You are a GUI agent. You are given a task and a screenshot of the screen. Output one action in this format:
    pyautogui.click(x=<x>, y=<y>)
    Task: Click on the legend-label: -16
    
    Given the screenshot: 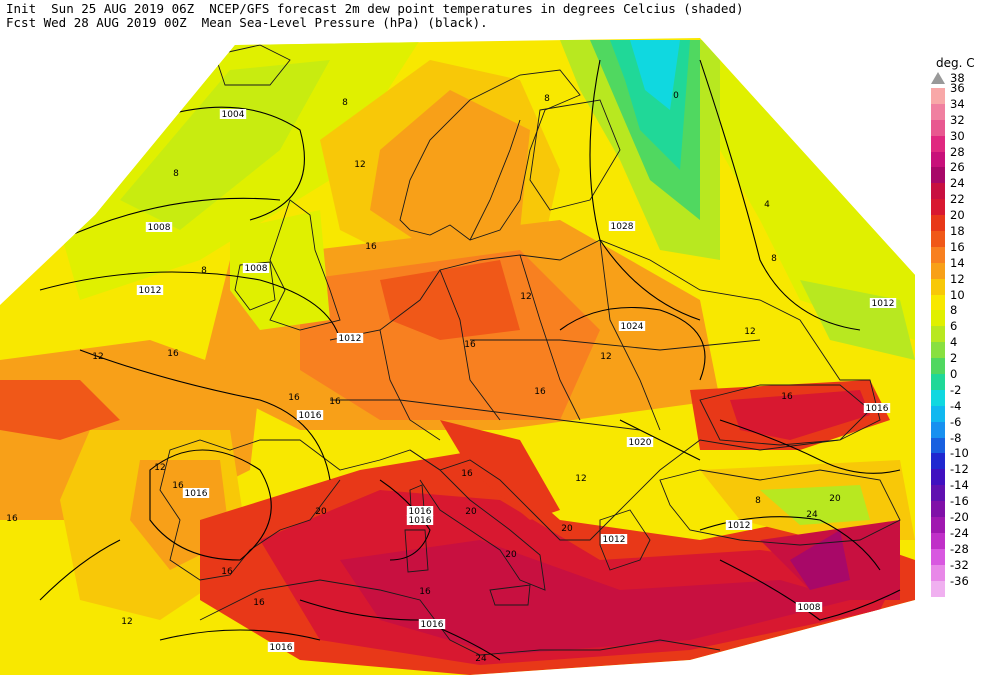 What is the action you would take?
    pyautogui.click(x=959, y=501)
    